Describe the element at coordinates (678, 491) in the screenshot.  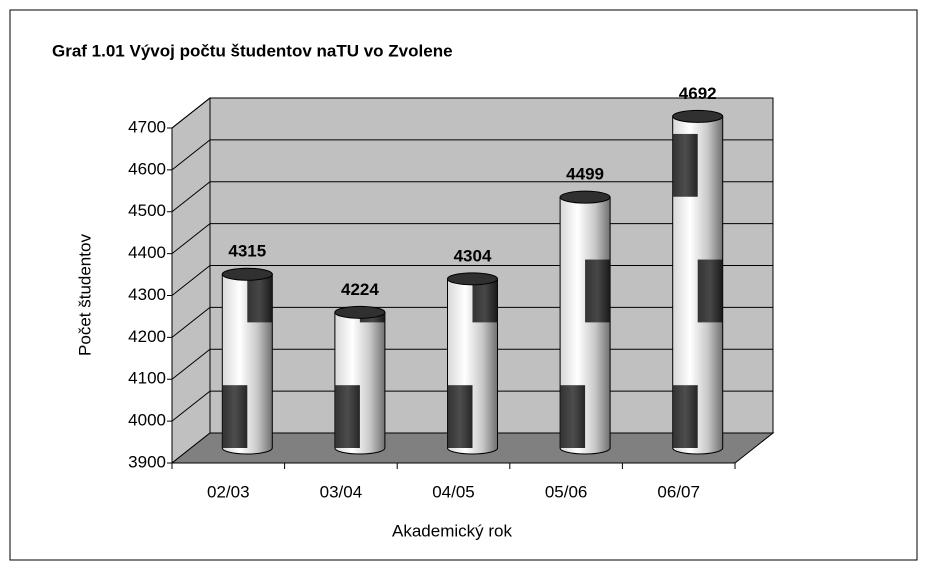
I see `x-tick-label: 06/07` at that location.